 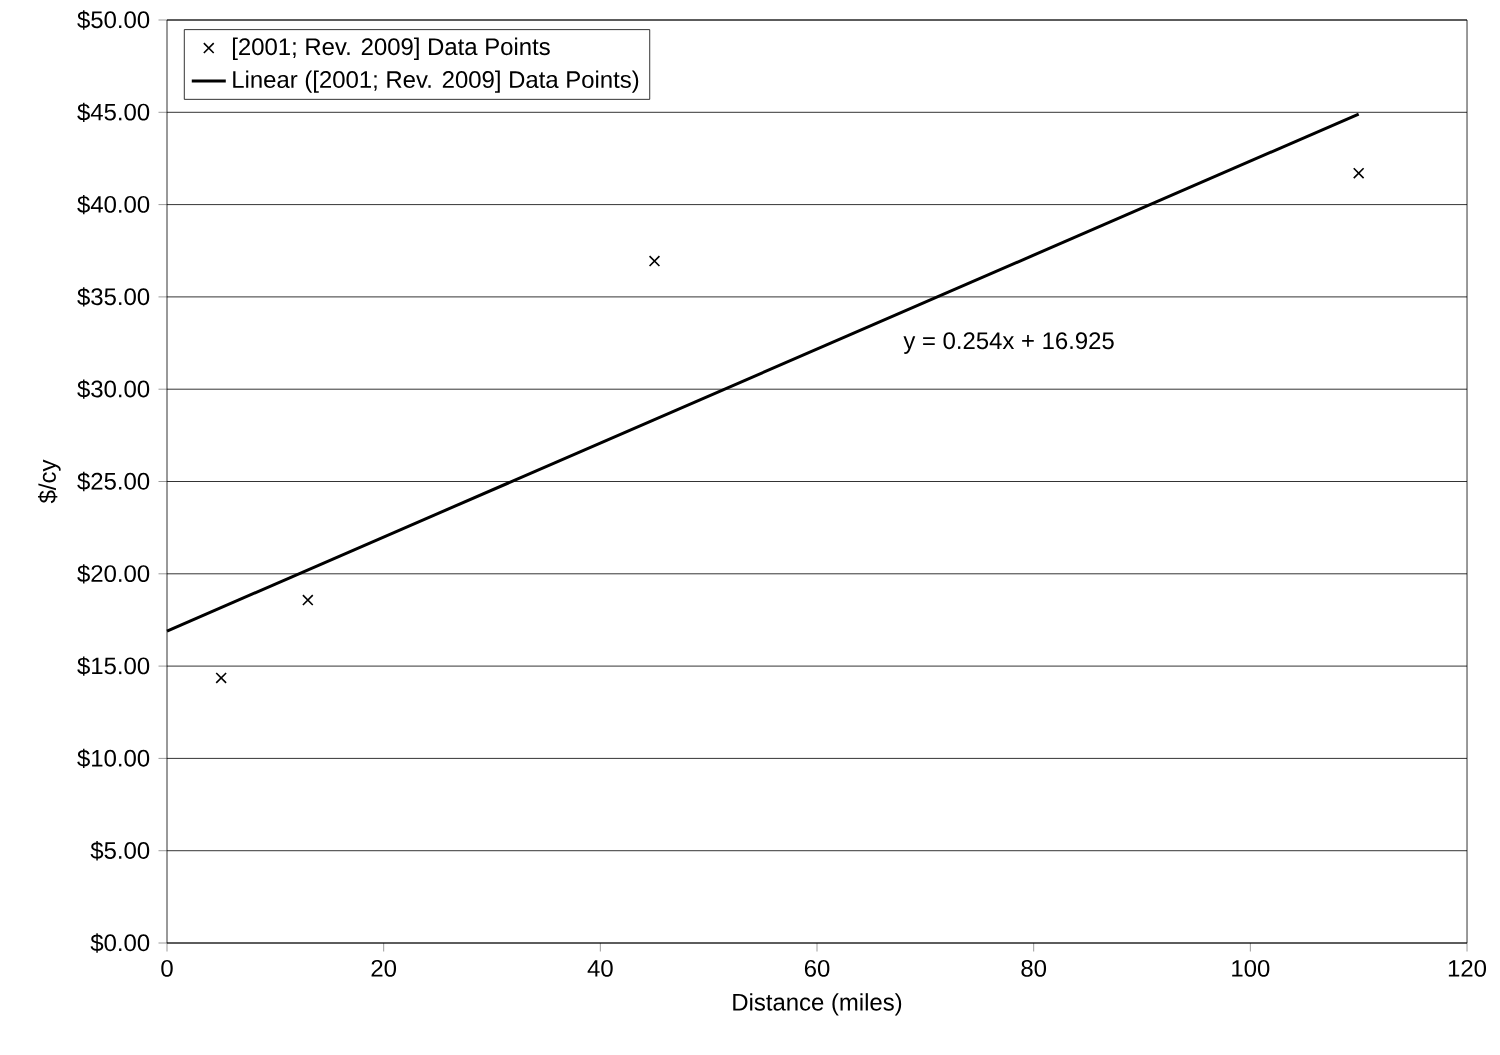 What do you see at coordinates (120, 851) in the screenshot?
I see `y-tick-label: $5.00` at bounding box center [120, 851].